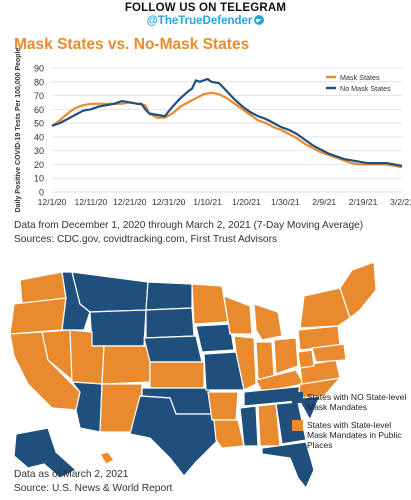 Image resolution: width=411 pixels, height=500 pixels. Describe the element at coordinates (357, 402) in the screenshot. I see `map-legend-label-no-mask: States with NO State-level Mask Mandates` at that location.